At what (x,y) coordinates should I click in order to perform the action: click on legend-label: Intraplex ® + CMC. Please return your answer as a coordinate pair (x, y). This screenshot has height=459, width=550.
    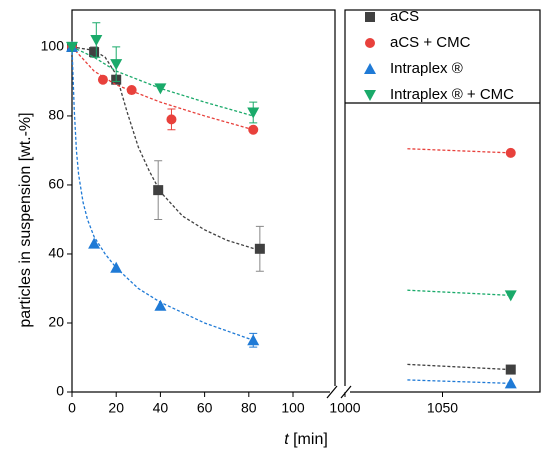
    Looking at the image, I should click on (452, 94).